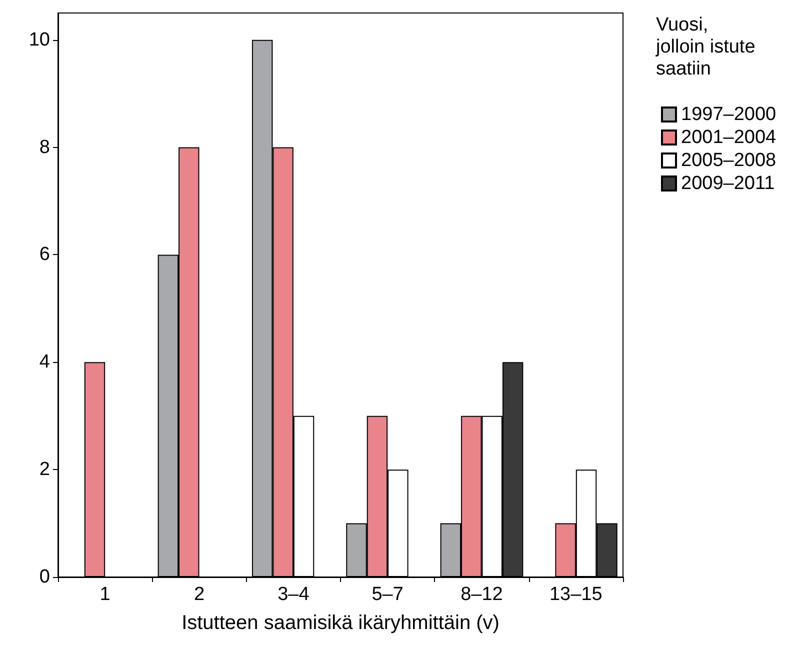 The image size is (791, 657). What do you see at coordinates (729, 137) in the screenshot?
I see `legend-label: 2001–2004` at bounding box center [729, 137].